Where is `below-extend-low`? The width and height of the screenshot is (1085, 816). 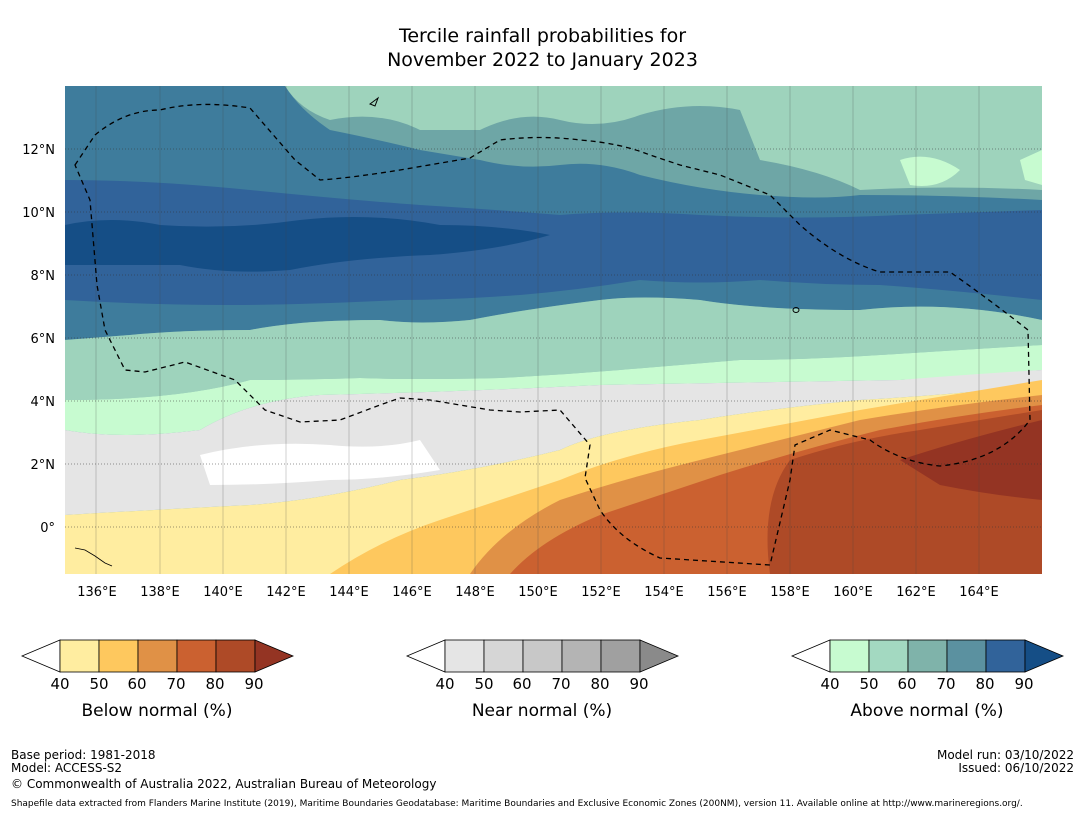 below-extend-low is located at coordinates (40, 656).